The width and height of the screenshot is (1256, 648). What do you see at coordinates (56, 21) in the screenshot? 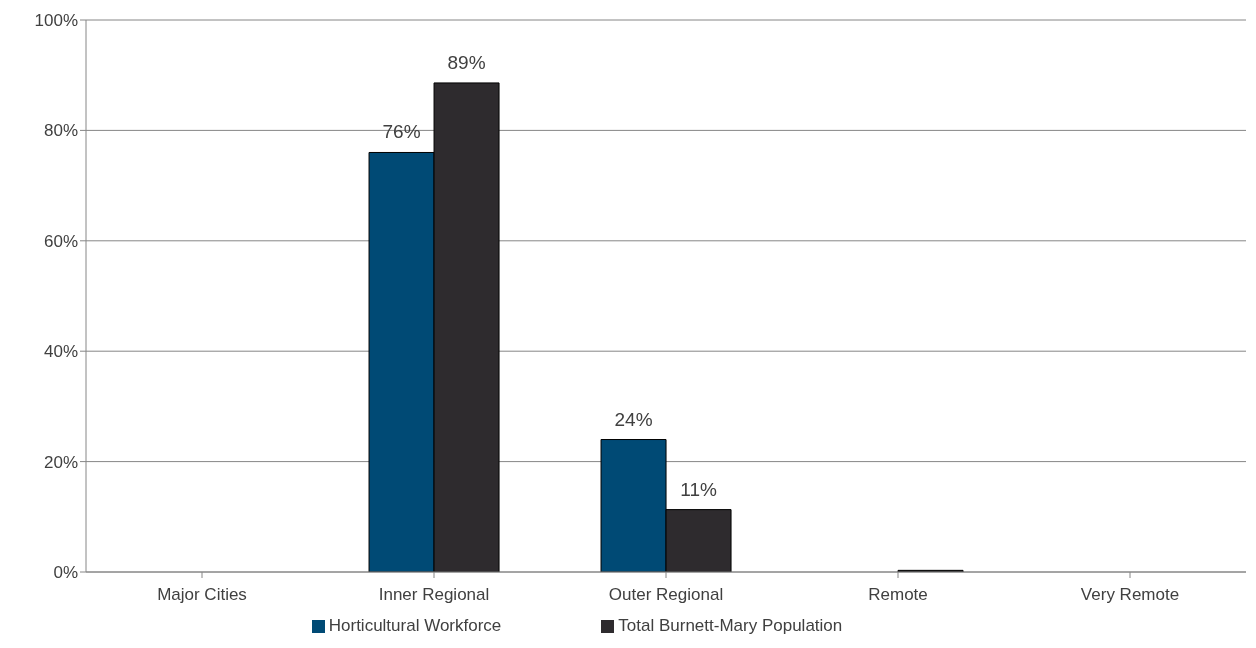
I see `y-tick-label: 100%` at bounding box center [56, 21].